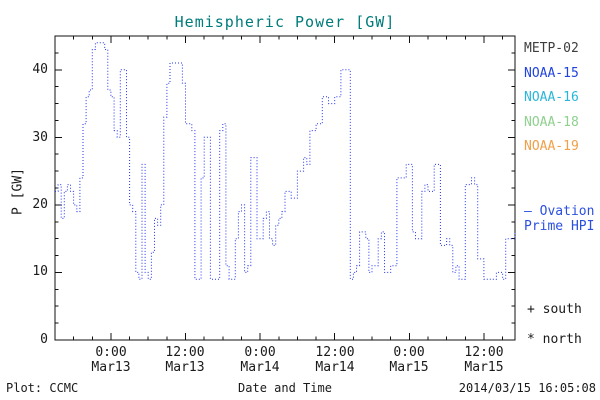 The height and width of the screenshot is (400, 600). What do you see at coordinates (554, 309) in the screenshot?
I see `legend-south-marker: + south` at bounding box center [554, 309].